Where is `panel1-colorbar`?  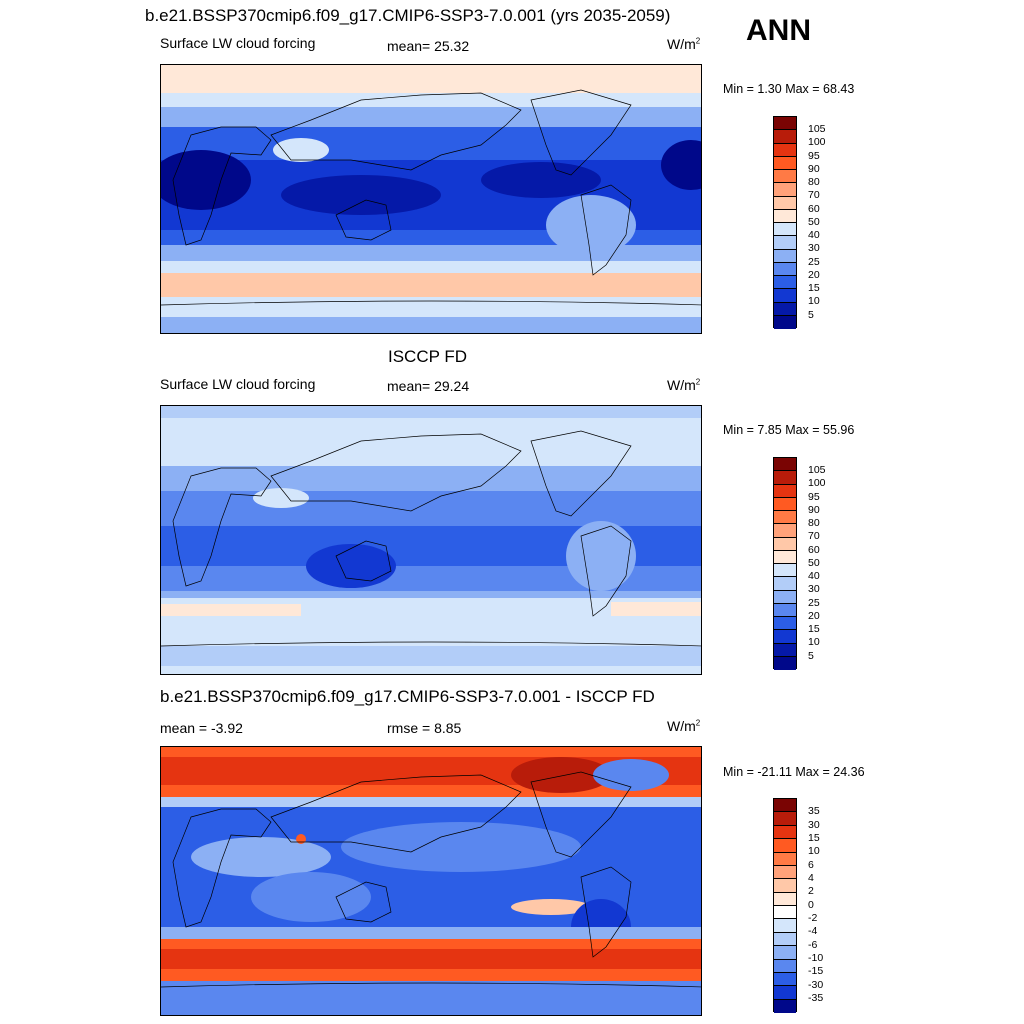 panel1-colorbar is located at coordinates (785, 222).